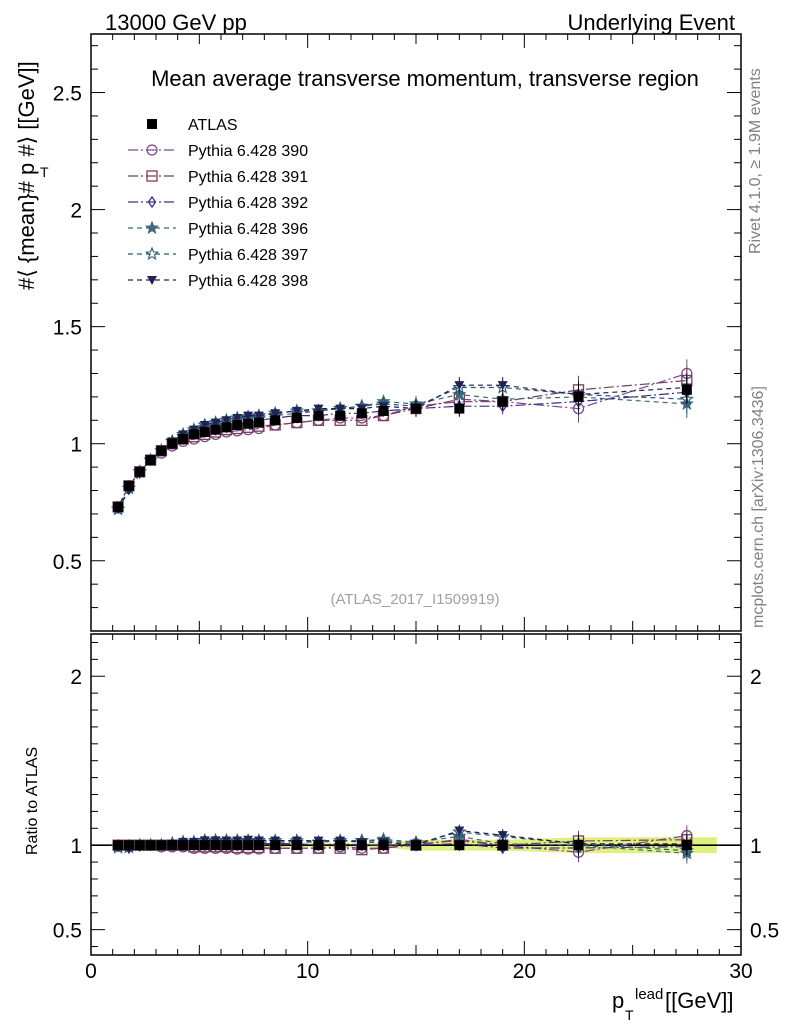 This screenshot has height=1024, width=786. Describe the element at coordinates (758, 507) in the screenshot. I see `mcplots-label: mcplots.cern.ch [arXiv:1306.3436]` at that location.